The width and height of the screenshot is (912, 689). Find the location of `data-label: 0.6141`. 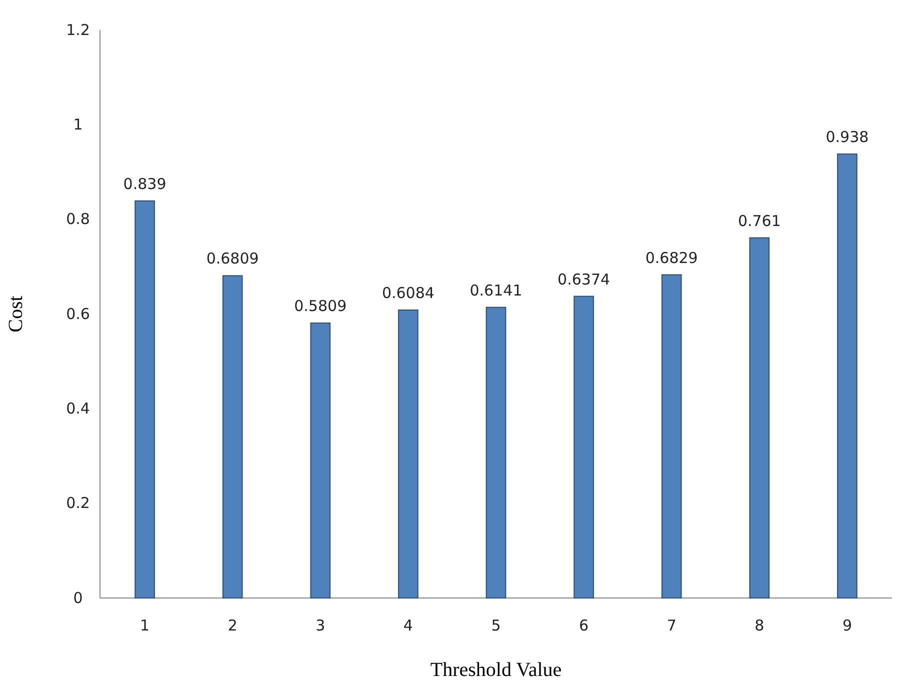

data-label: 0.6141 is located at coordinates (496, 290).